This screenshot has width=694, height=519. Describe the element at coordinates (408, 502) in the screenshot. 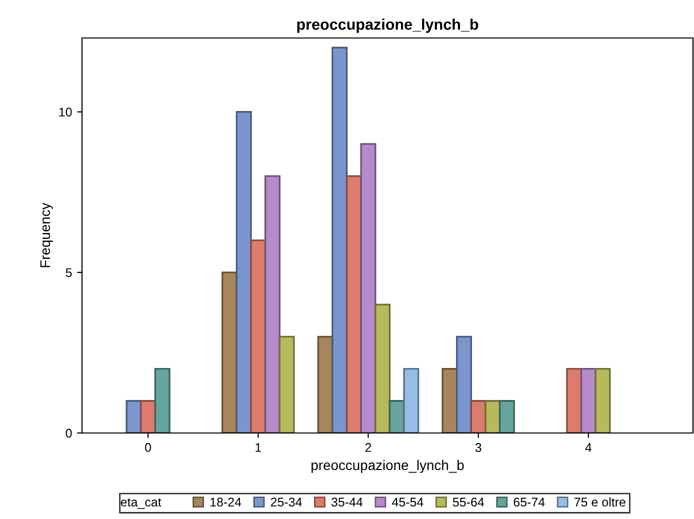

I see `legend-label: 45-54` at that location.